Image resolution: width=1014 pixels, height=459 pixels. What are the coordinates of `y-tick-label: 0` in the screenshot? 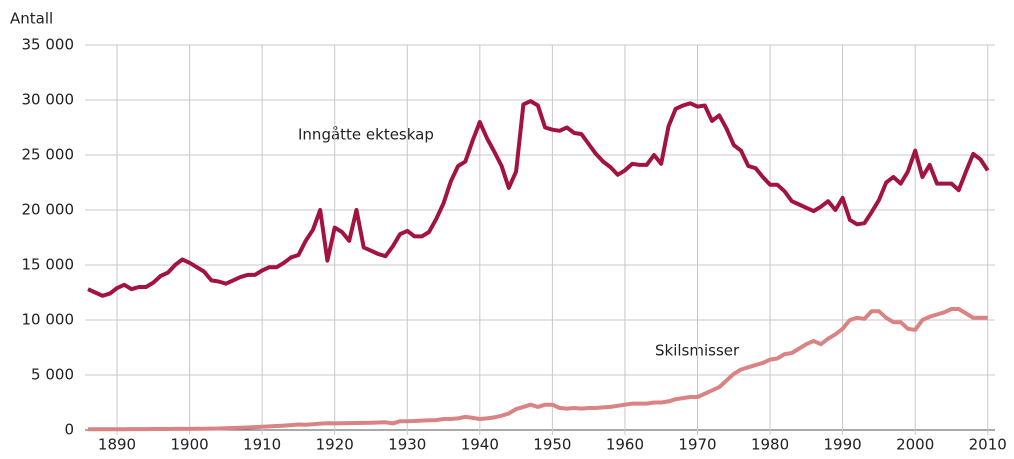 It's located at (69, 430).